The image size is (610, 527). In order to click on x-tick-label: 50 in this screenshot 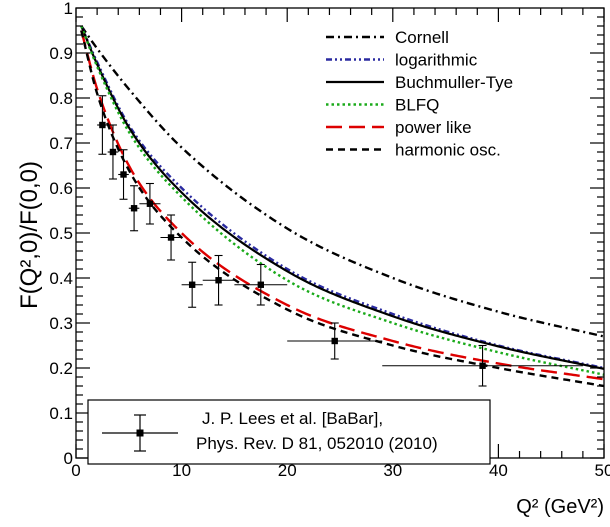, I will do `click(602, 470)`.